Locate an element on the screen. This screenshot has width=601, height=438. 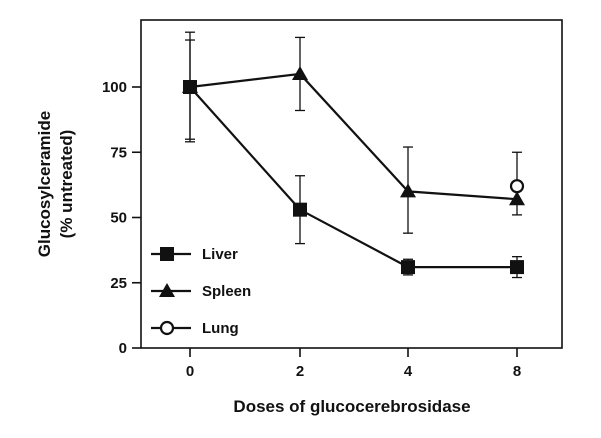
y-tick-label: 100 is located at coordinates (114, 87).